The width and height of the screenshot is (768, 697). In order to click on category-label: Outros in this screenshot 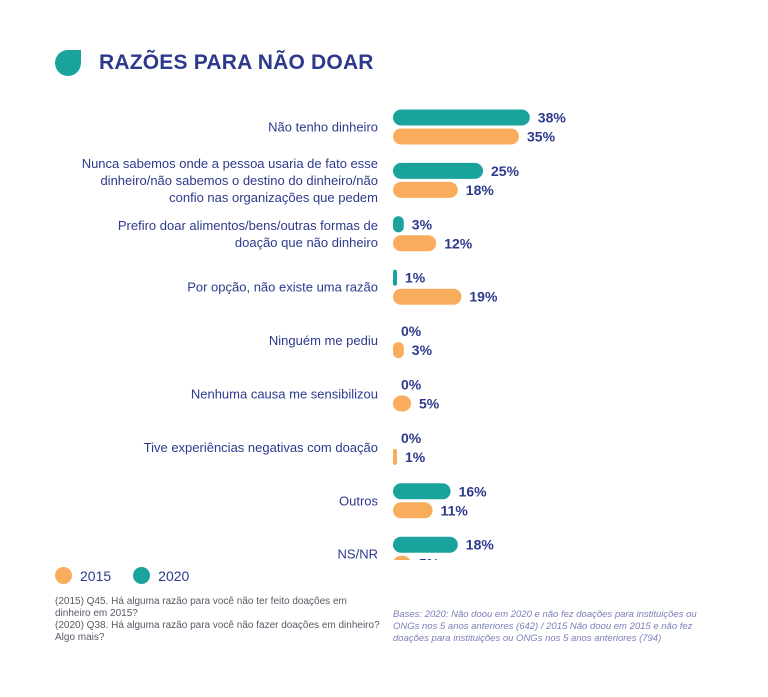, I will do `click(359, 500)`.